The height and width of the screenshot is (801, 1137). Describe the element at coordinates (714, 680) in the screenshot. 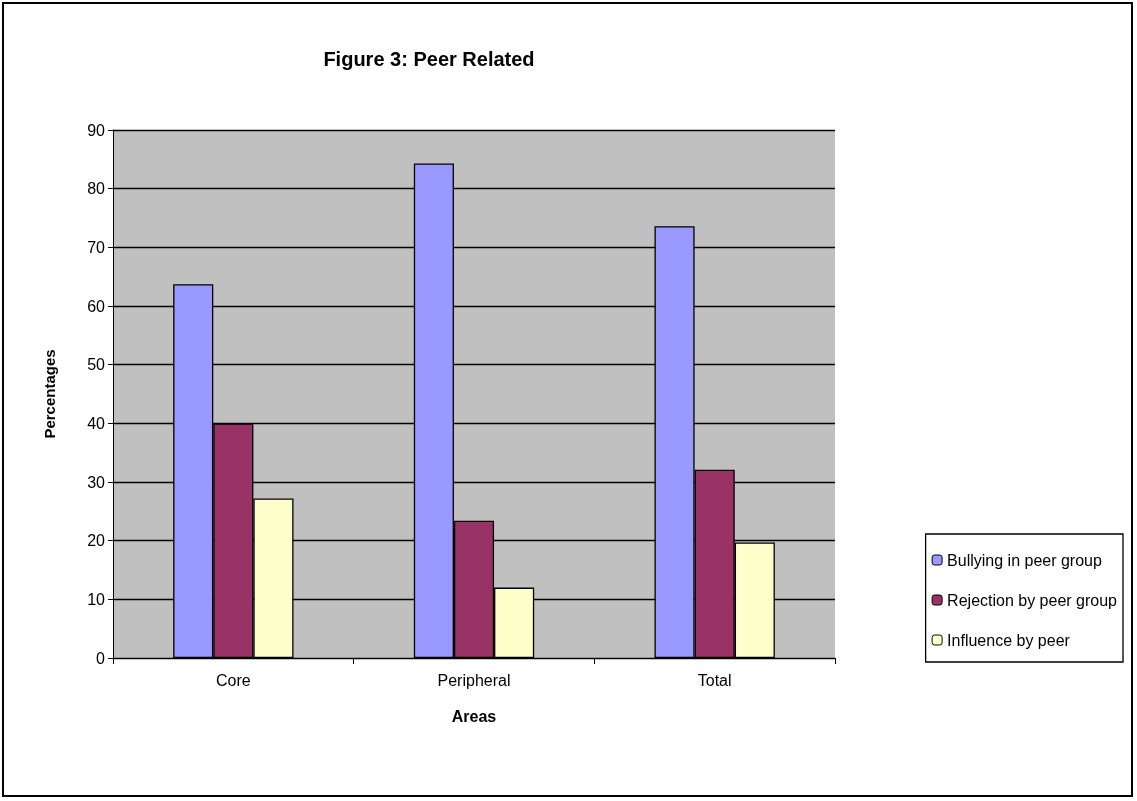

I see `x-tick-label: Total` at that location.